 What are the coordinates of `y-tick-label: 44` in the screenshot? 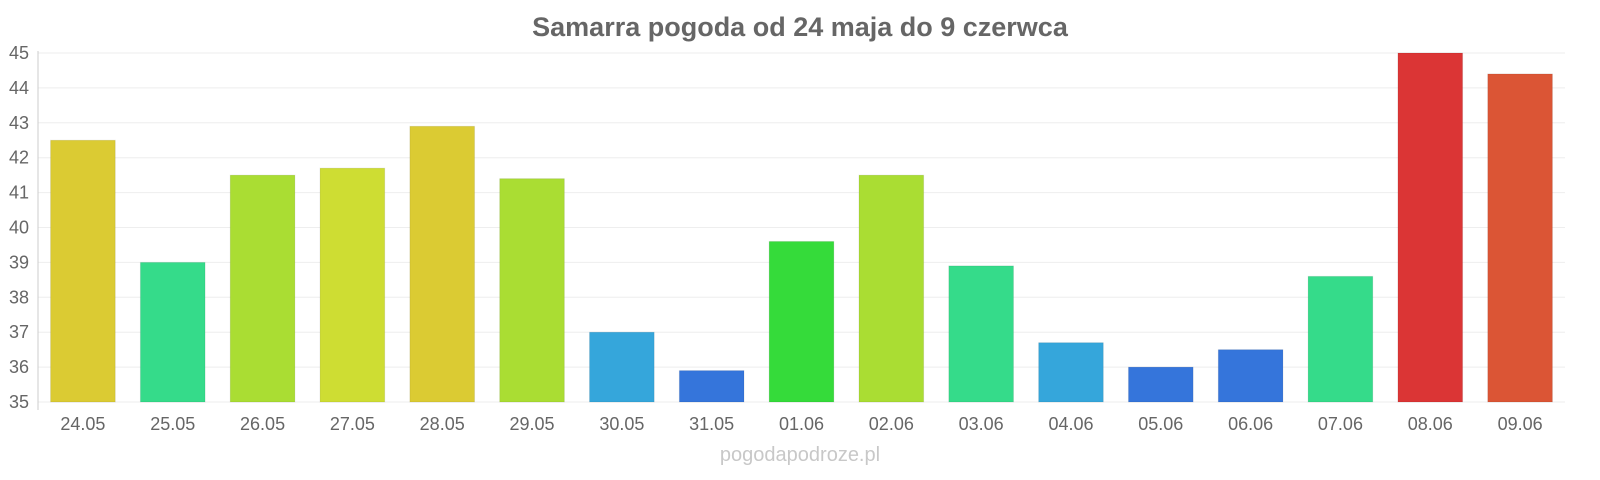 It's located at (19, 88).